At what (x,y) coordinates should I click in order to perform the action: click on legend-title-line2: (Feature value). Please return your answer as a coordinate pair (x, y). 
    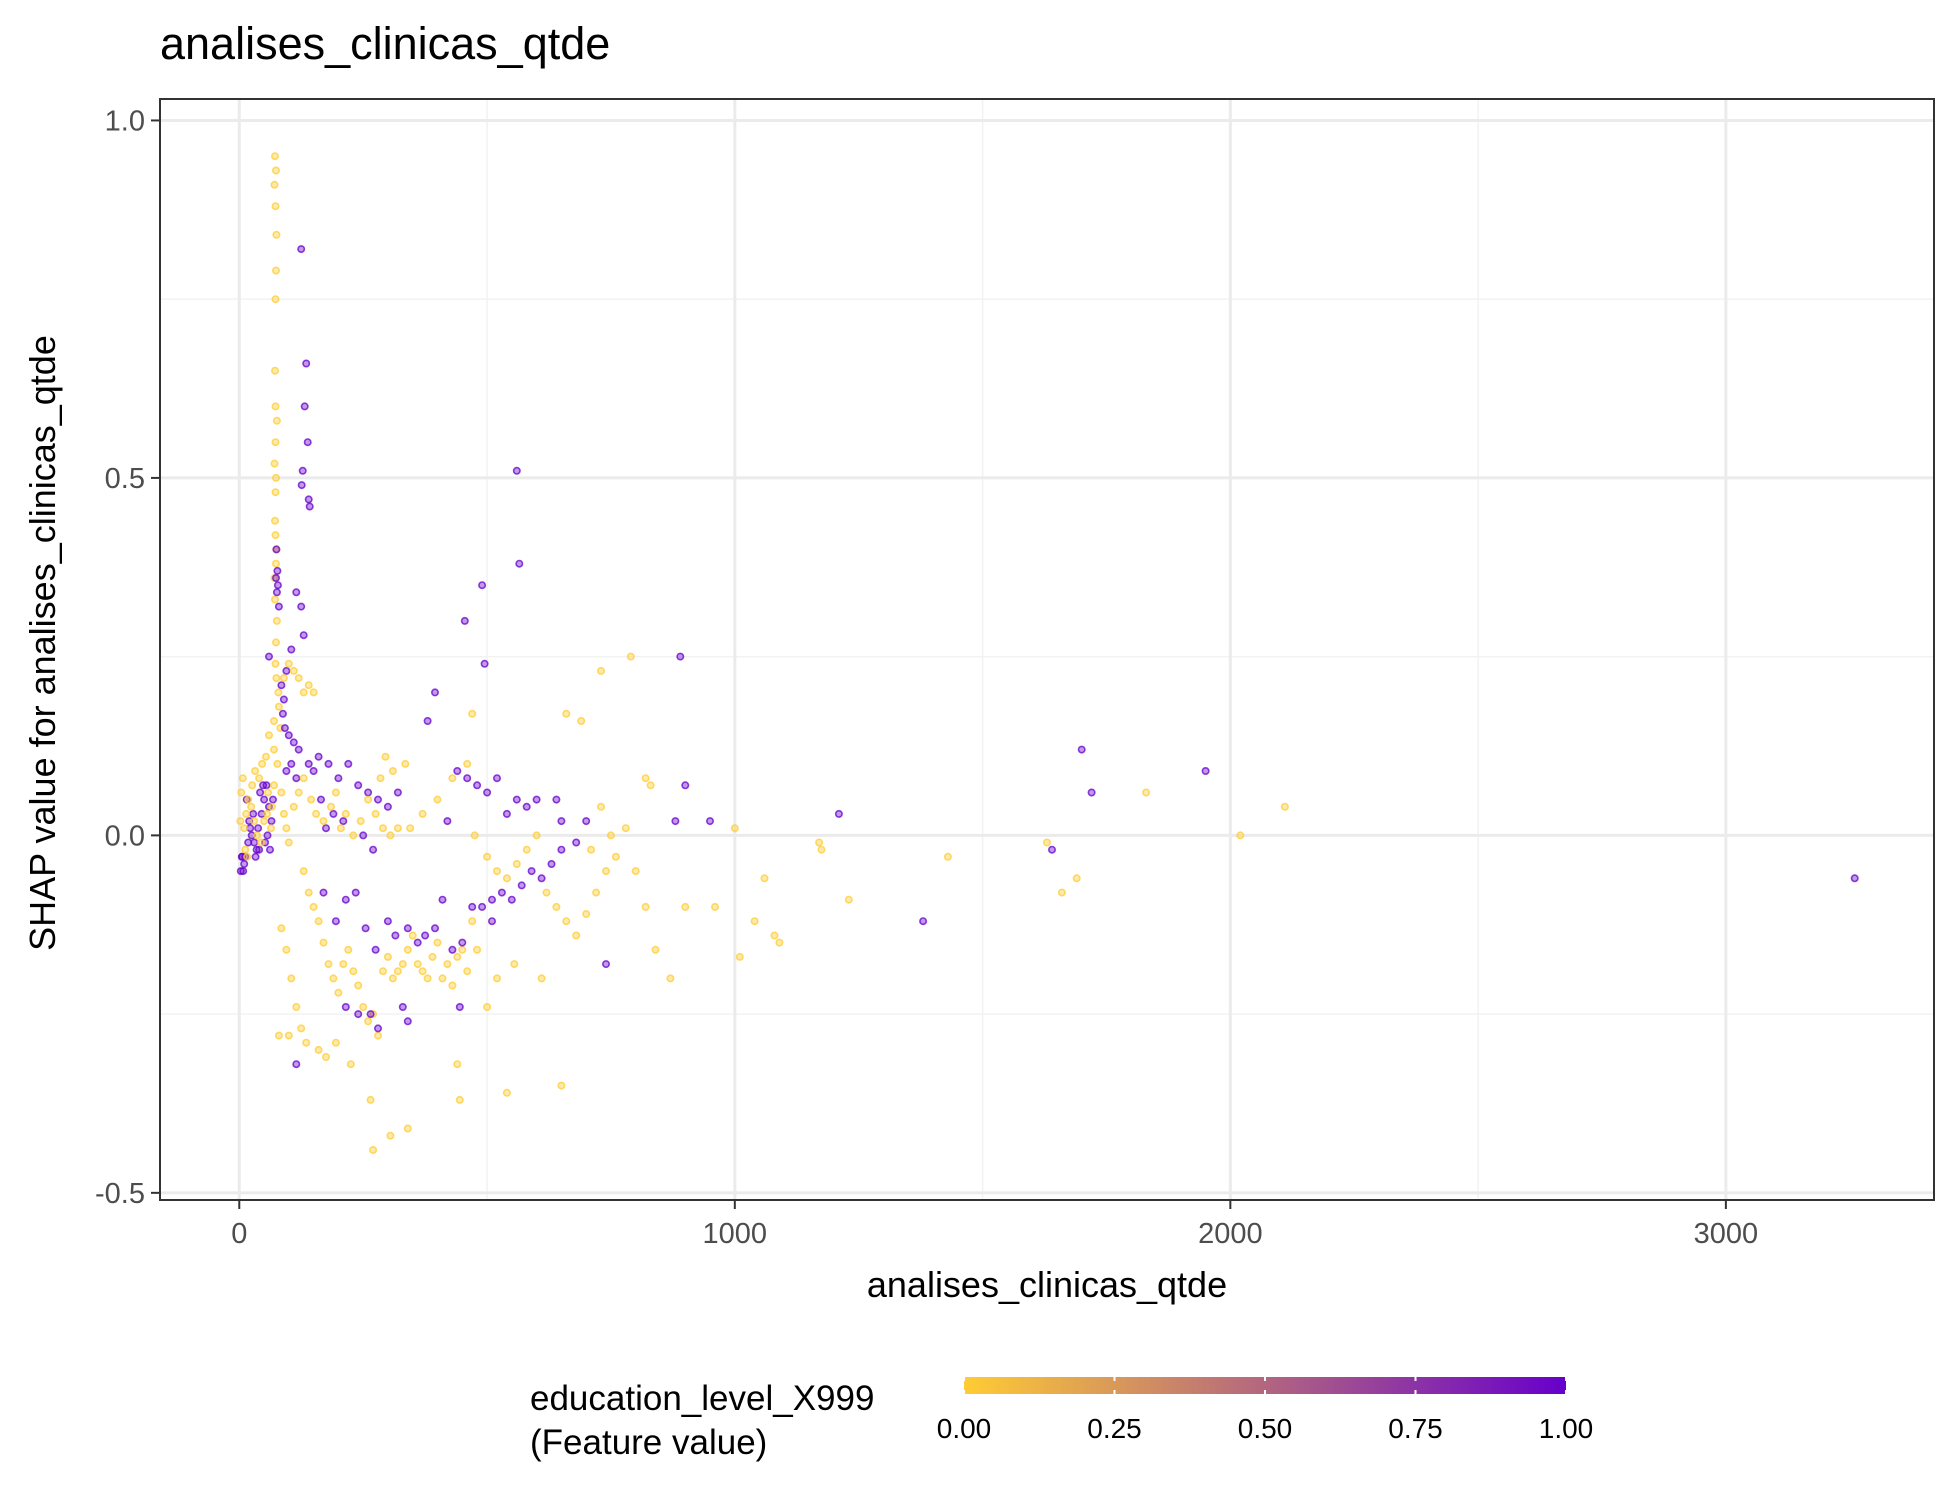
    Looking at the image, I should click on (648, 1442).